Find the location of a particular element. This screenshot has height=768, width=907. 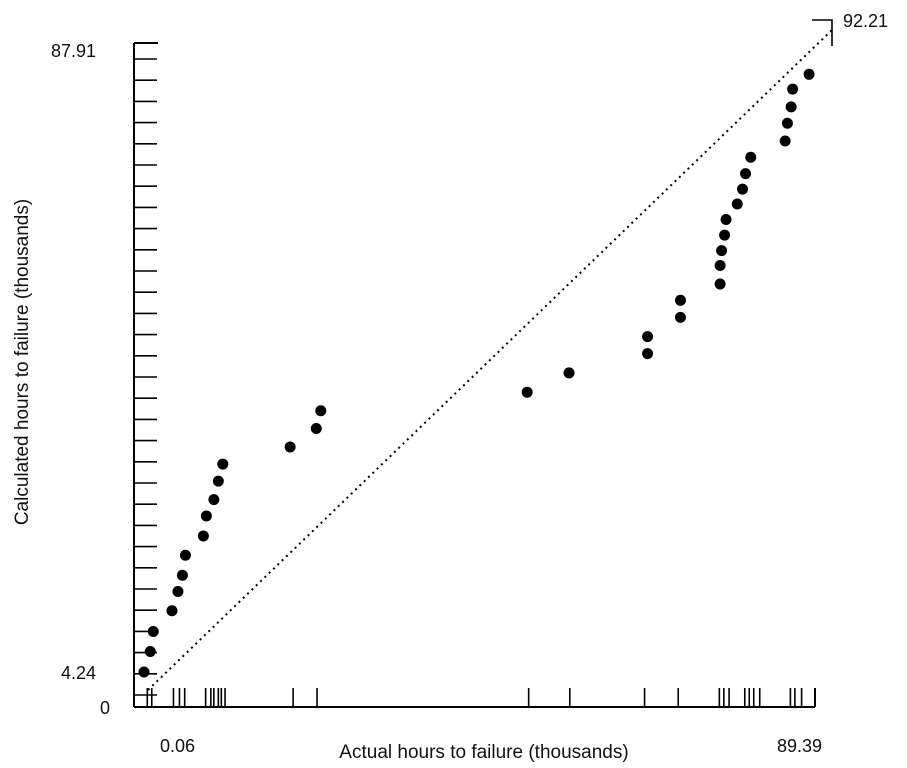

y-origin-label: 0 is located at coordinates (105, 708).